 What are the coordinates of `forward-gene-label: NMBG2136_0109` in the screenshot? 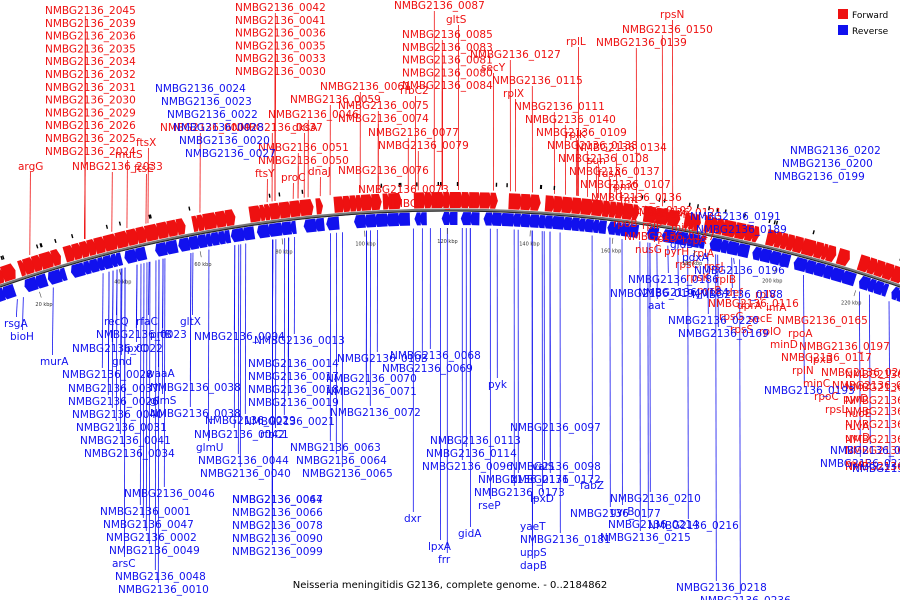 It's located at (581, 133).